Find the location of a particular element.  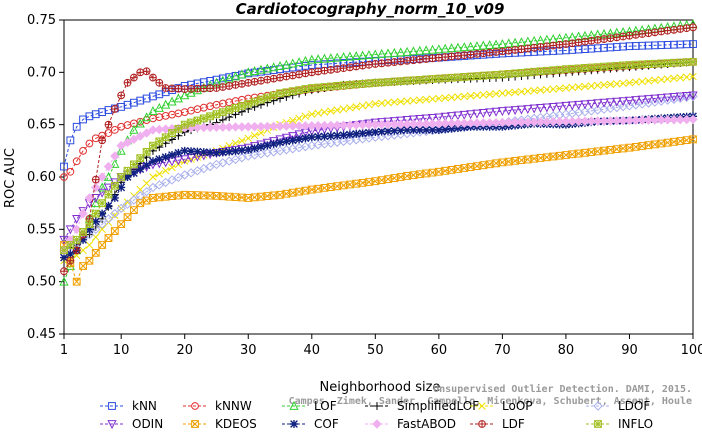

legend-marker is located at coordinates (377, 406).